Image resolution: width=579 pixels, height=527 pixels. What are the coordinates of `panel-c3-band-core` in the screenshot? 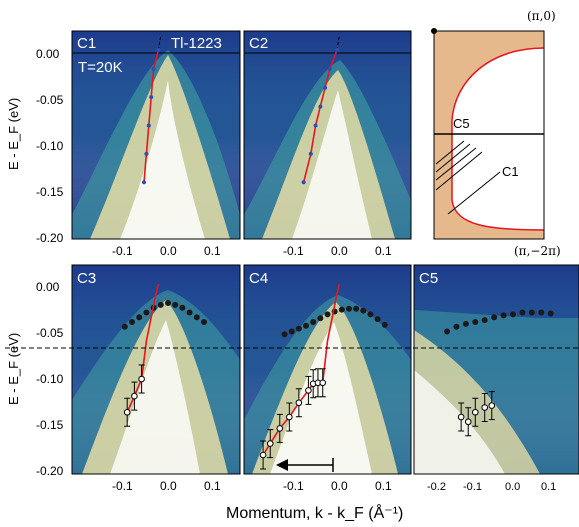 It's located at (155, 397).